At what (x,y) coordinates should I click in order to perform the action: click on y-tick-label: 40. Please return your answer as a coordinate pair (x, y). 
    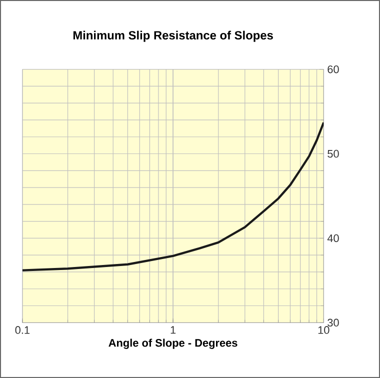
    Looking at the image, I should click on (333, 238).